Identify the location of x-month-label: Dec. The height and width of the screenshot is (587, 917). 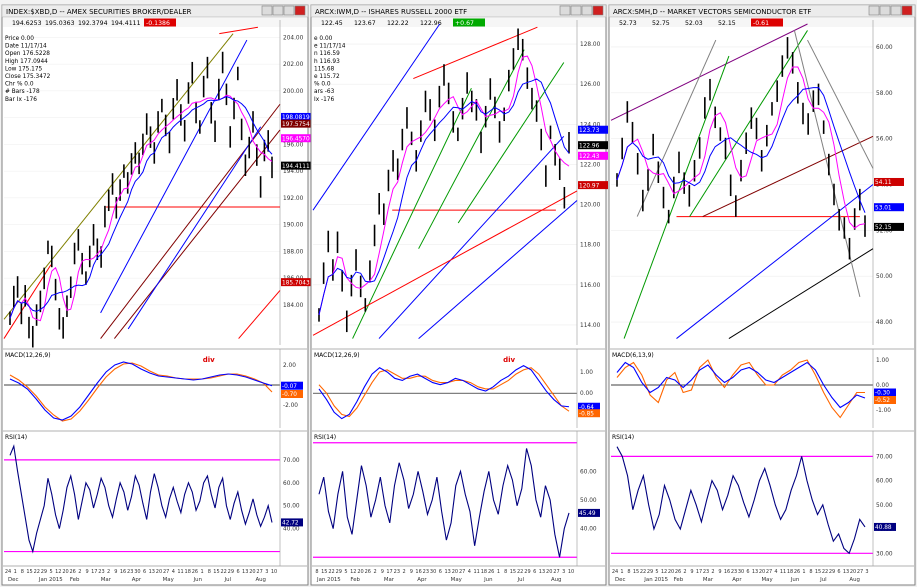
(13, 580).